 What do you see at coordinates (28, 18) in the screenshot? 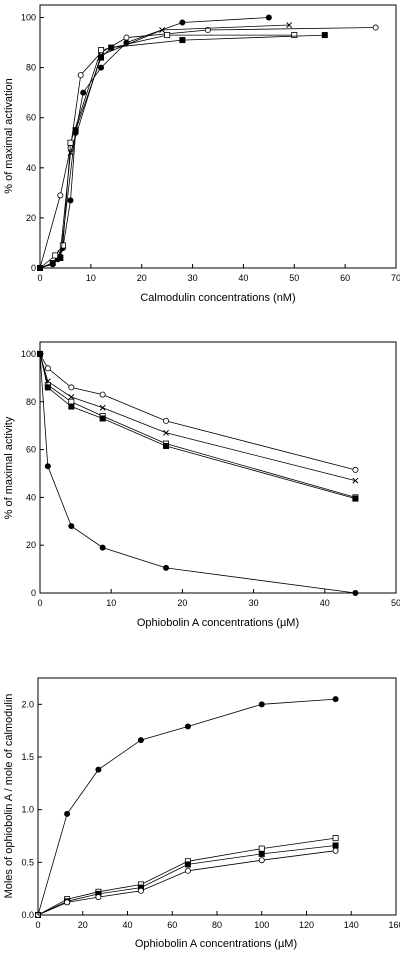
I see `y-tick-label: 100` at bounding box center [28, 18].